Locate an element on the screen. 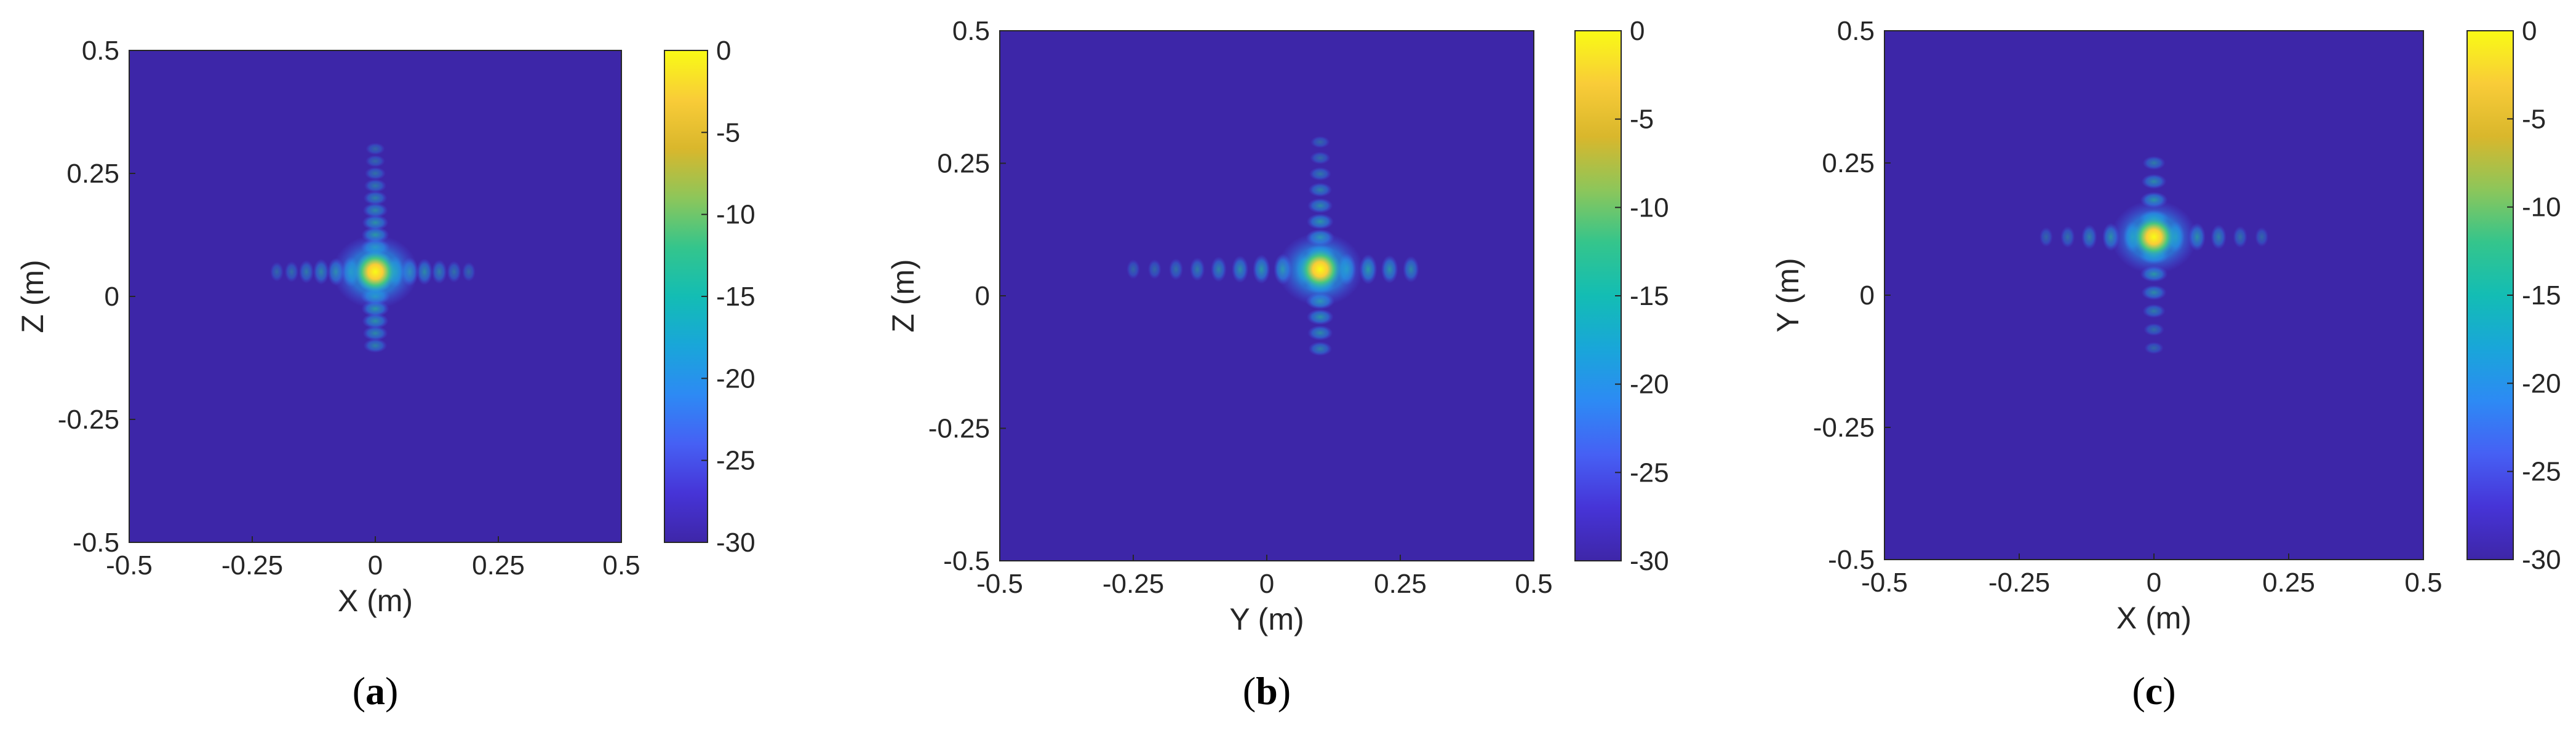 The image size is (2576, 733). colorbar-tick-label: -25 is located at coordinates (1649, 473).